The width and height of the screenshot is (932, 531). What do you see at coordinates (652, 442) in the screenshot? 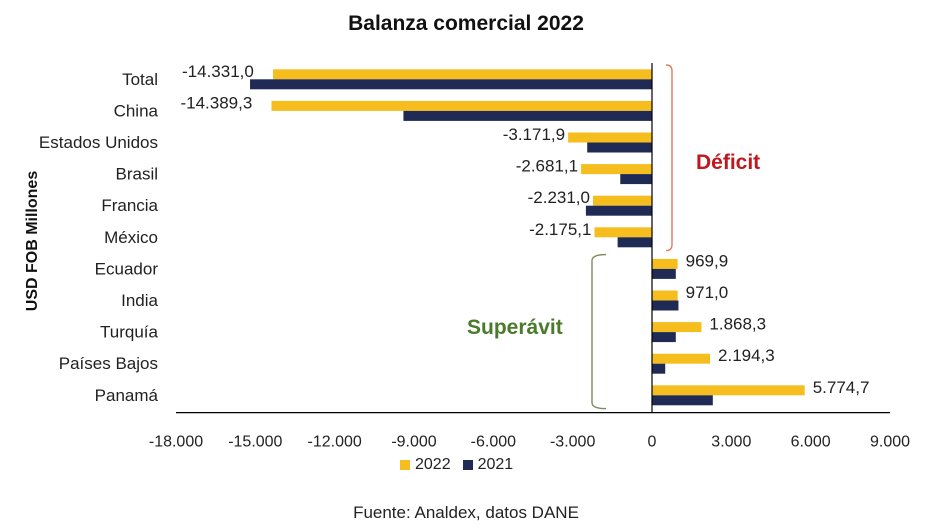
I see `x-tick-label: 0` at bounding box center [652, 442].